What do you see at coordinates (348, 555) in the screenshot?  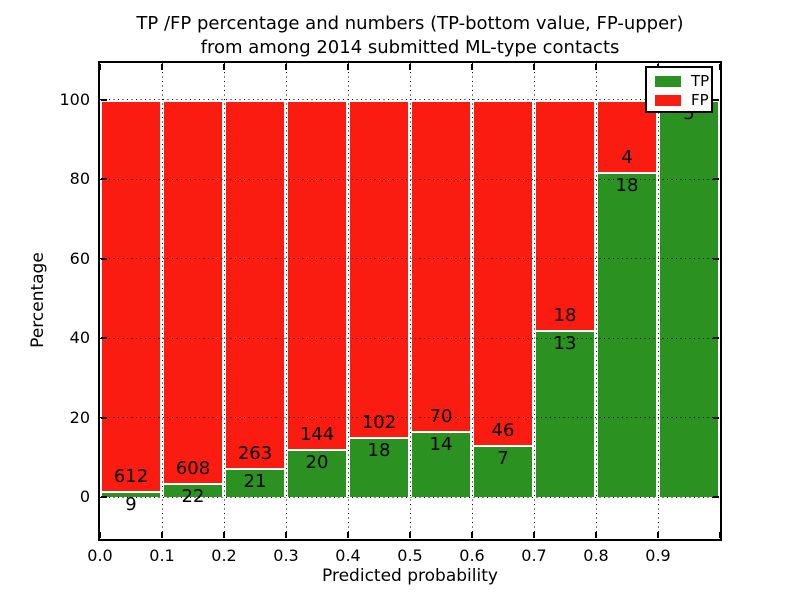 I see `x-tick-label: 0.4` at bounding box center [348, 555].